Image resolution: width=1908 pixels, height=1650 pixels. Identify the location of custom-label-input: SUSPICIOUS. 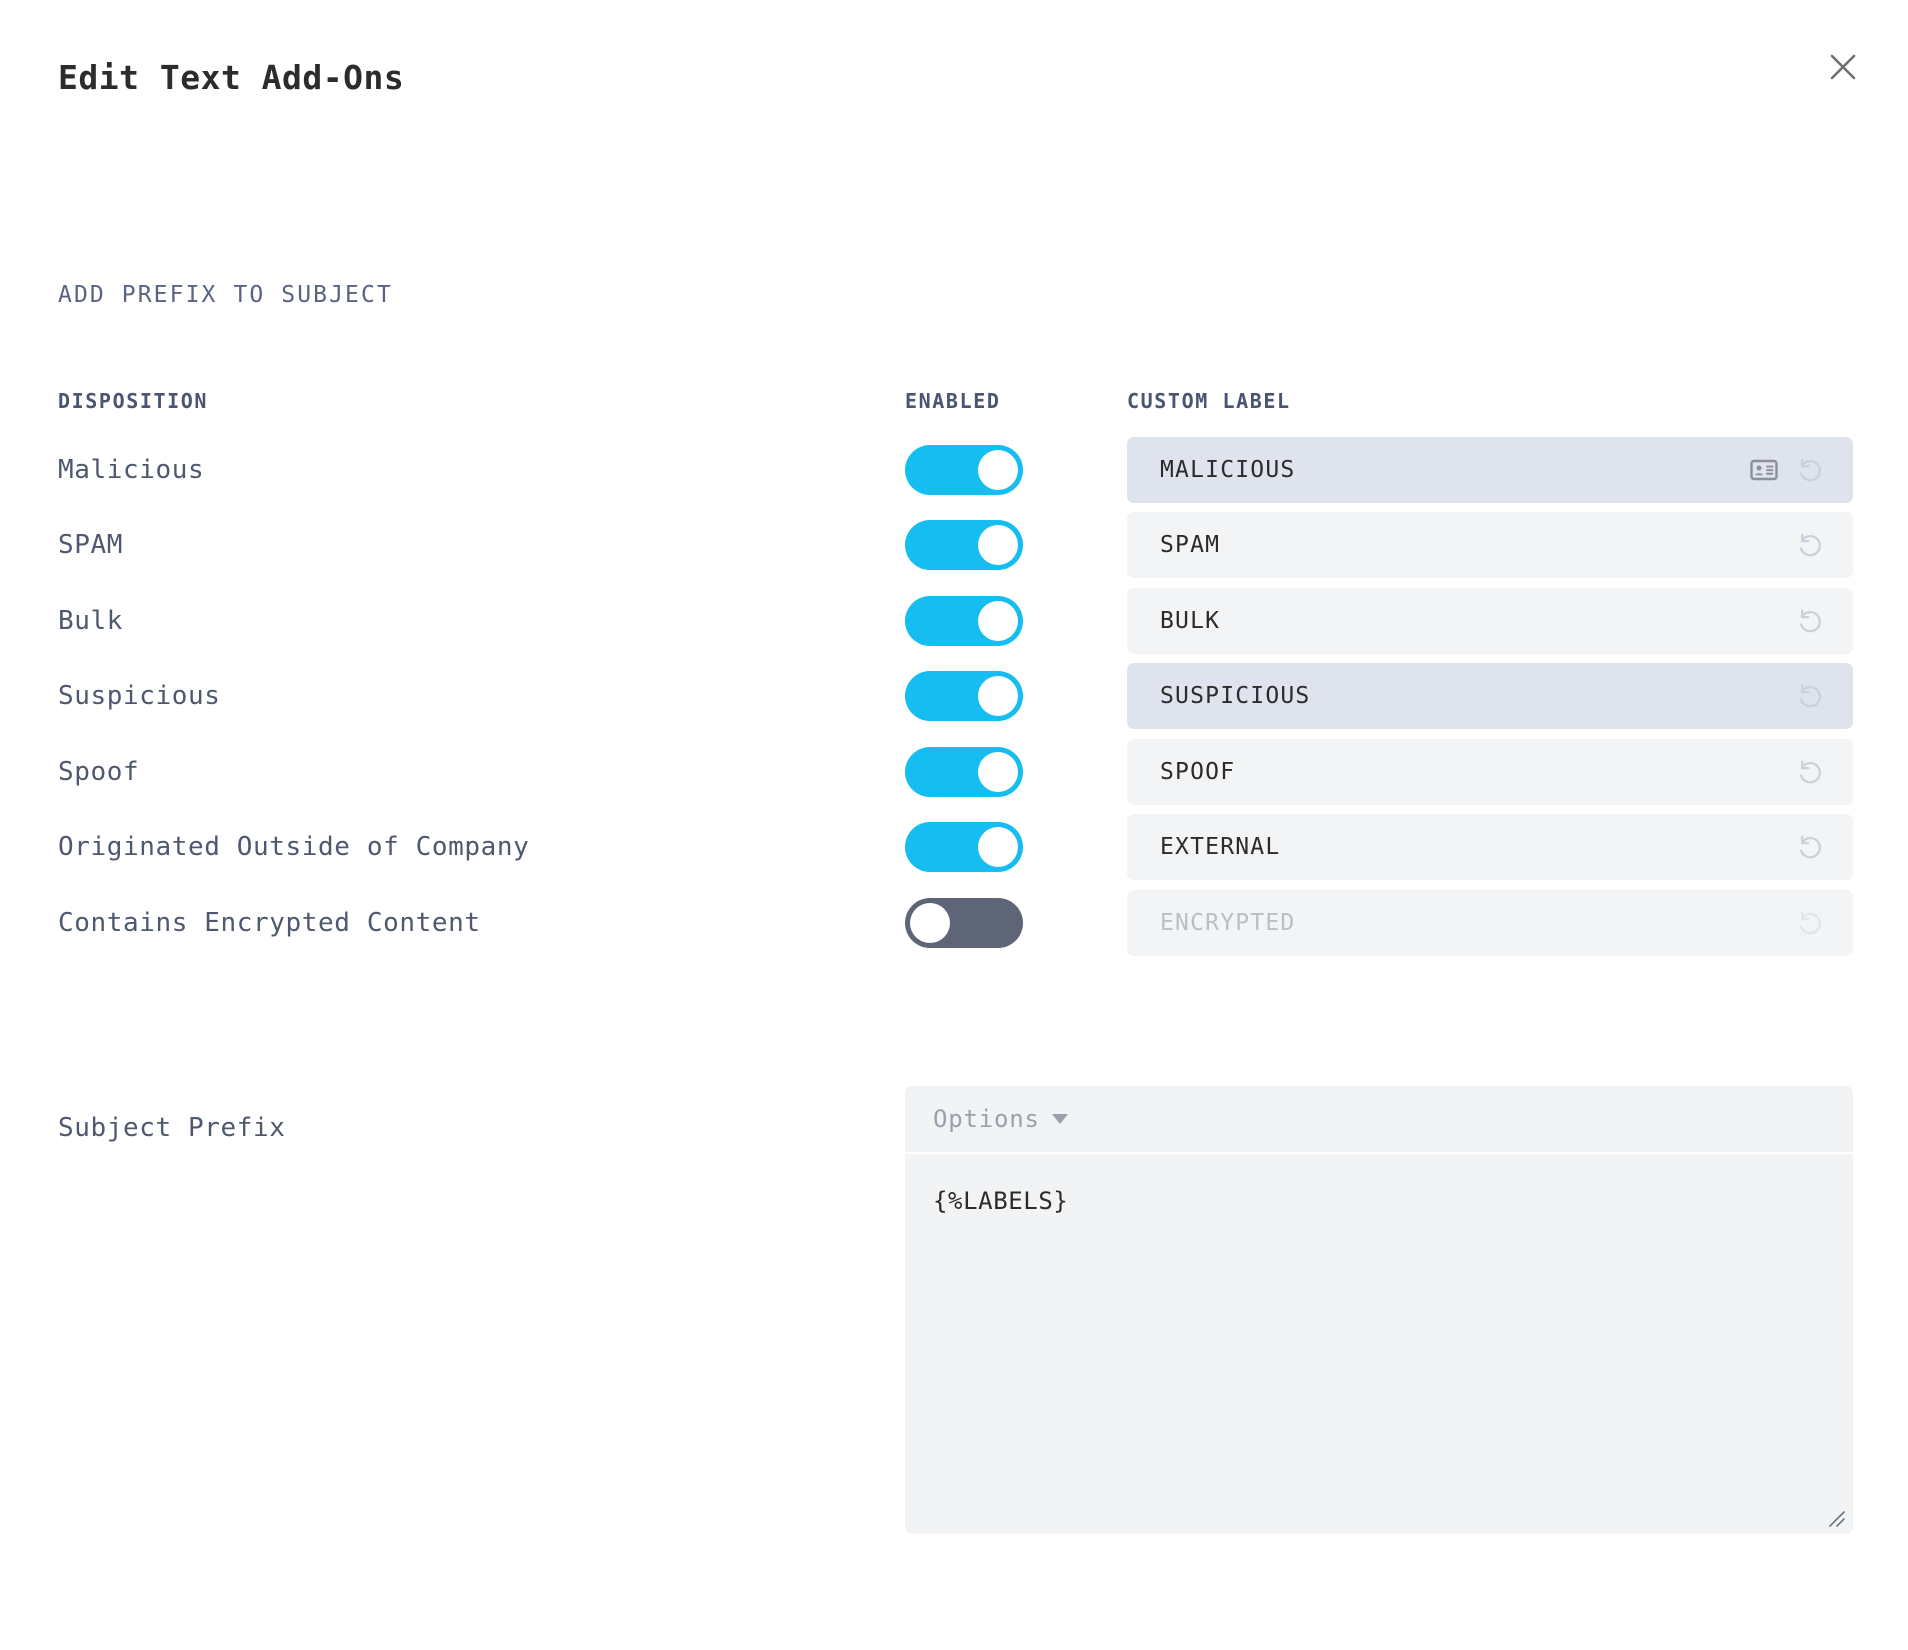
(1490, 696).